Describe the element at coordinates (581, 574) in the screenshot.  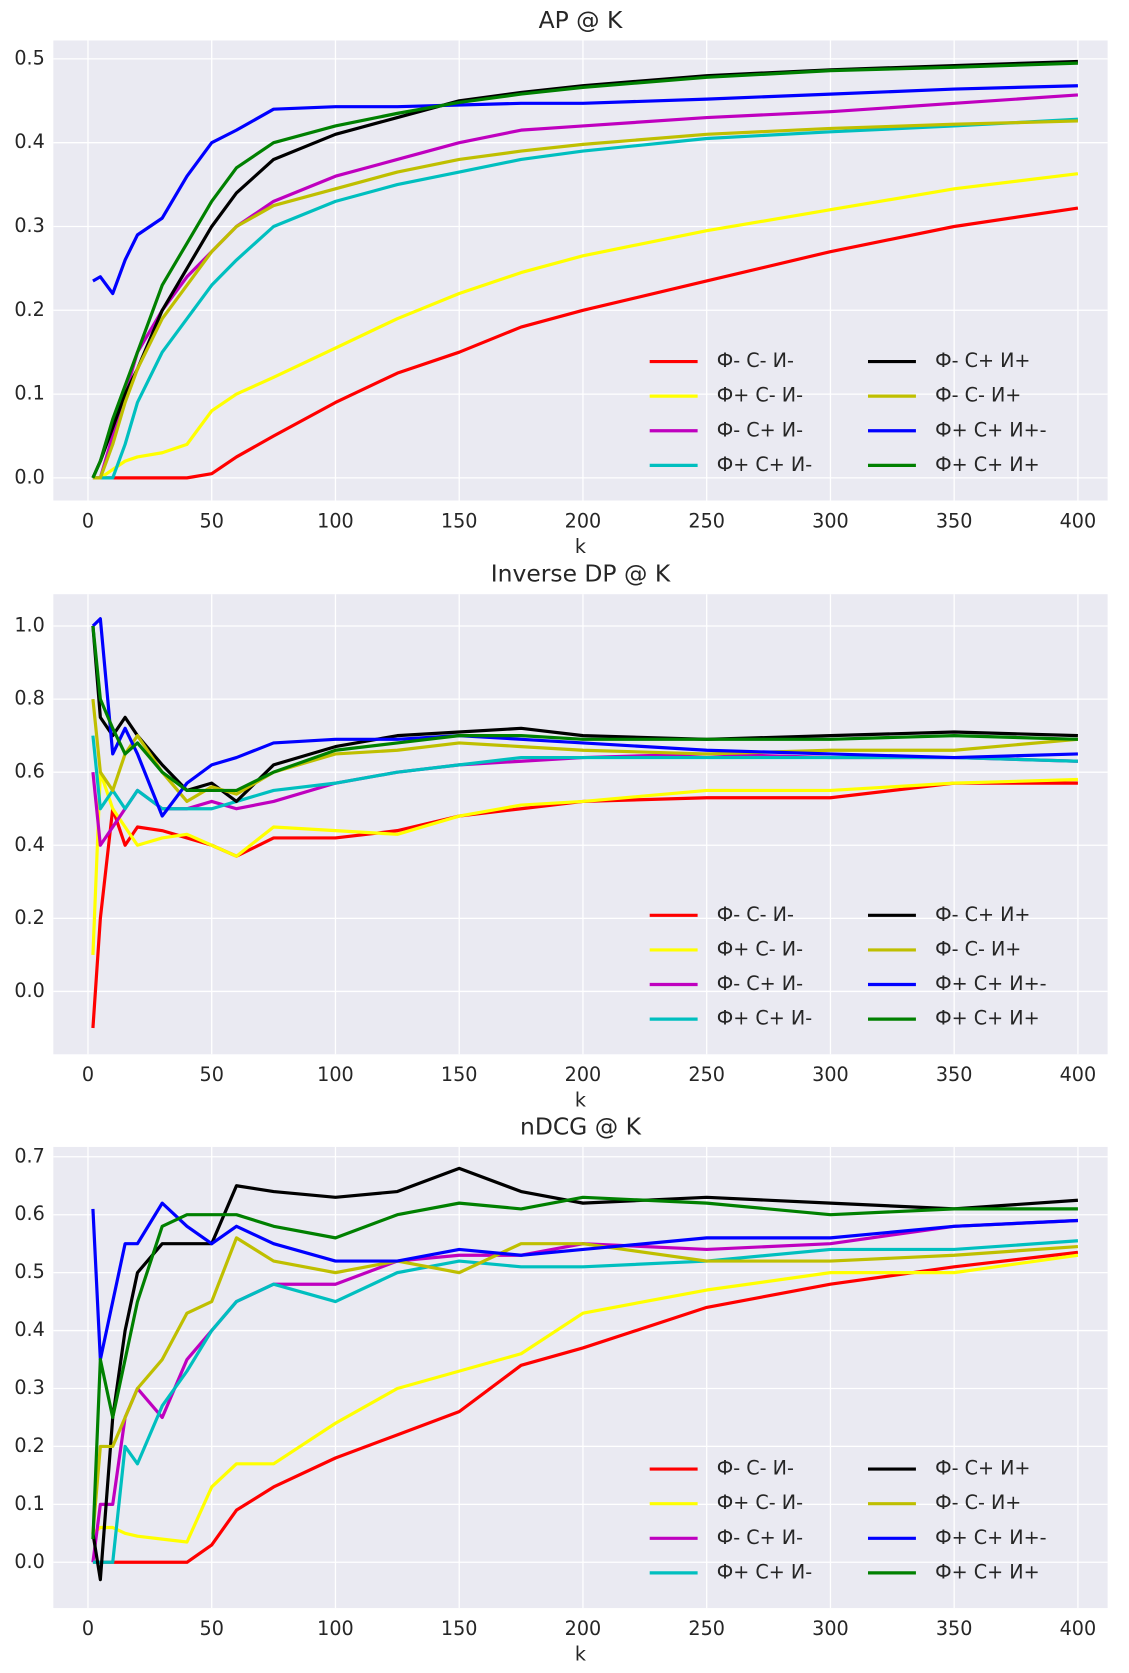
I see `chart-title: Inverse DP @ K` at that location.